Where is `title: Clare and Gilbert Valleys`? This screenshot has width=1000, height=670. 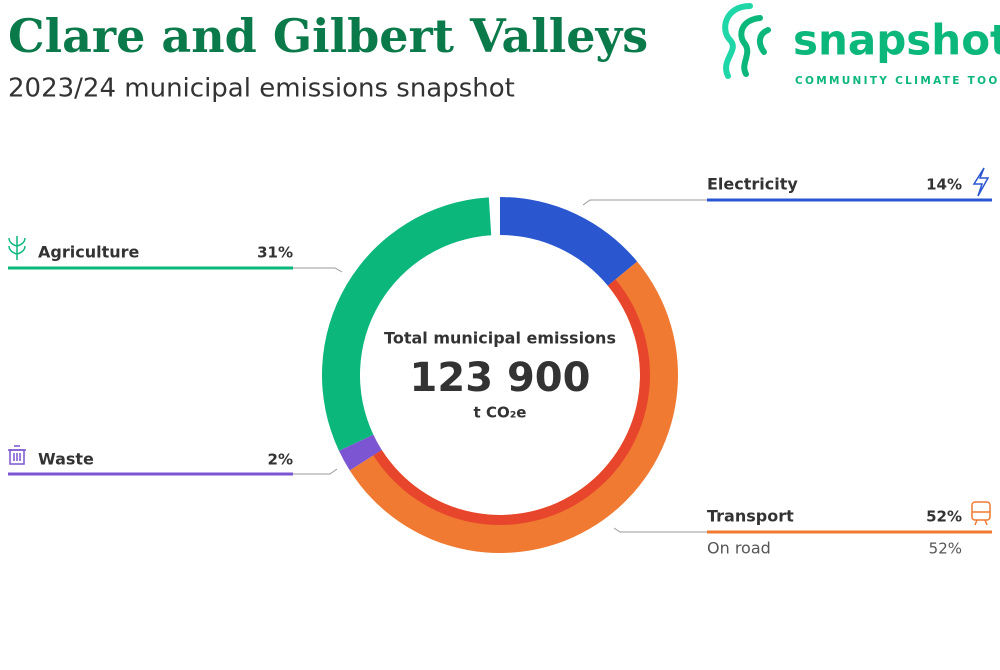 title: Clare and Gilbert Valleys is located at coordinates (328, 36).